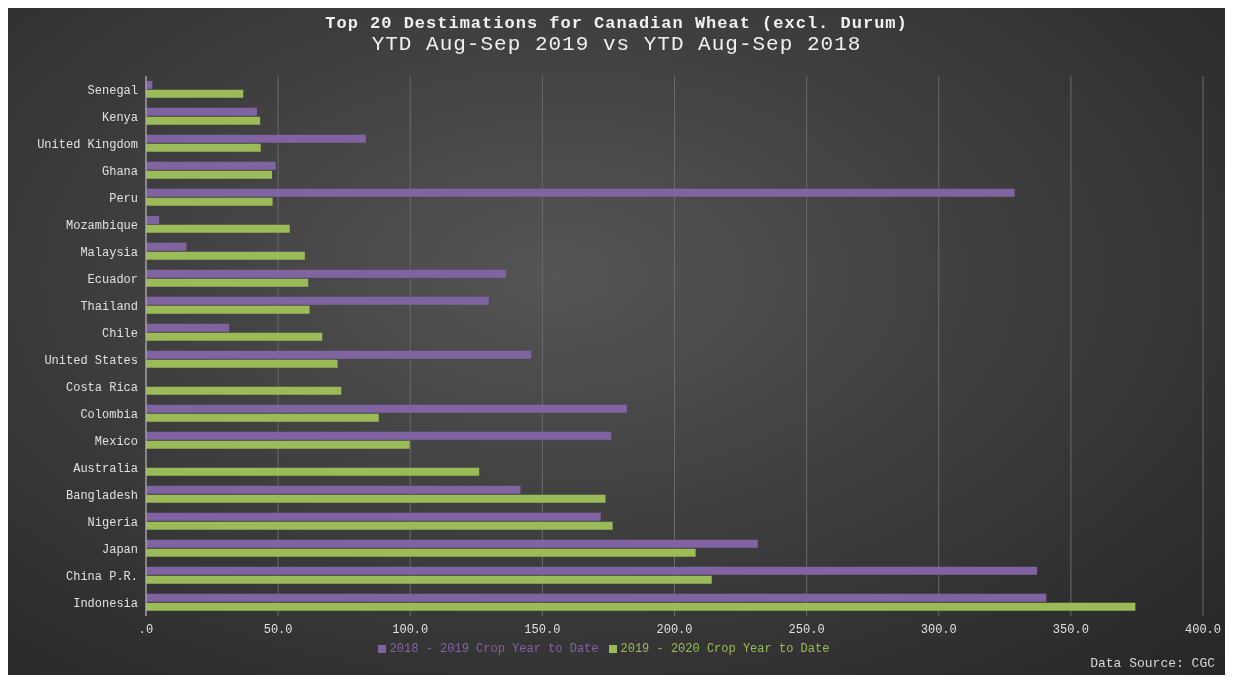  What do you see at coordinates (112, 279) in the screenshot?
I see `y-tick-label: Ecuador` at bounding box center [112, 279].